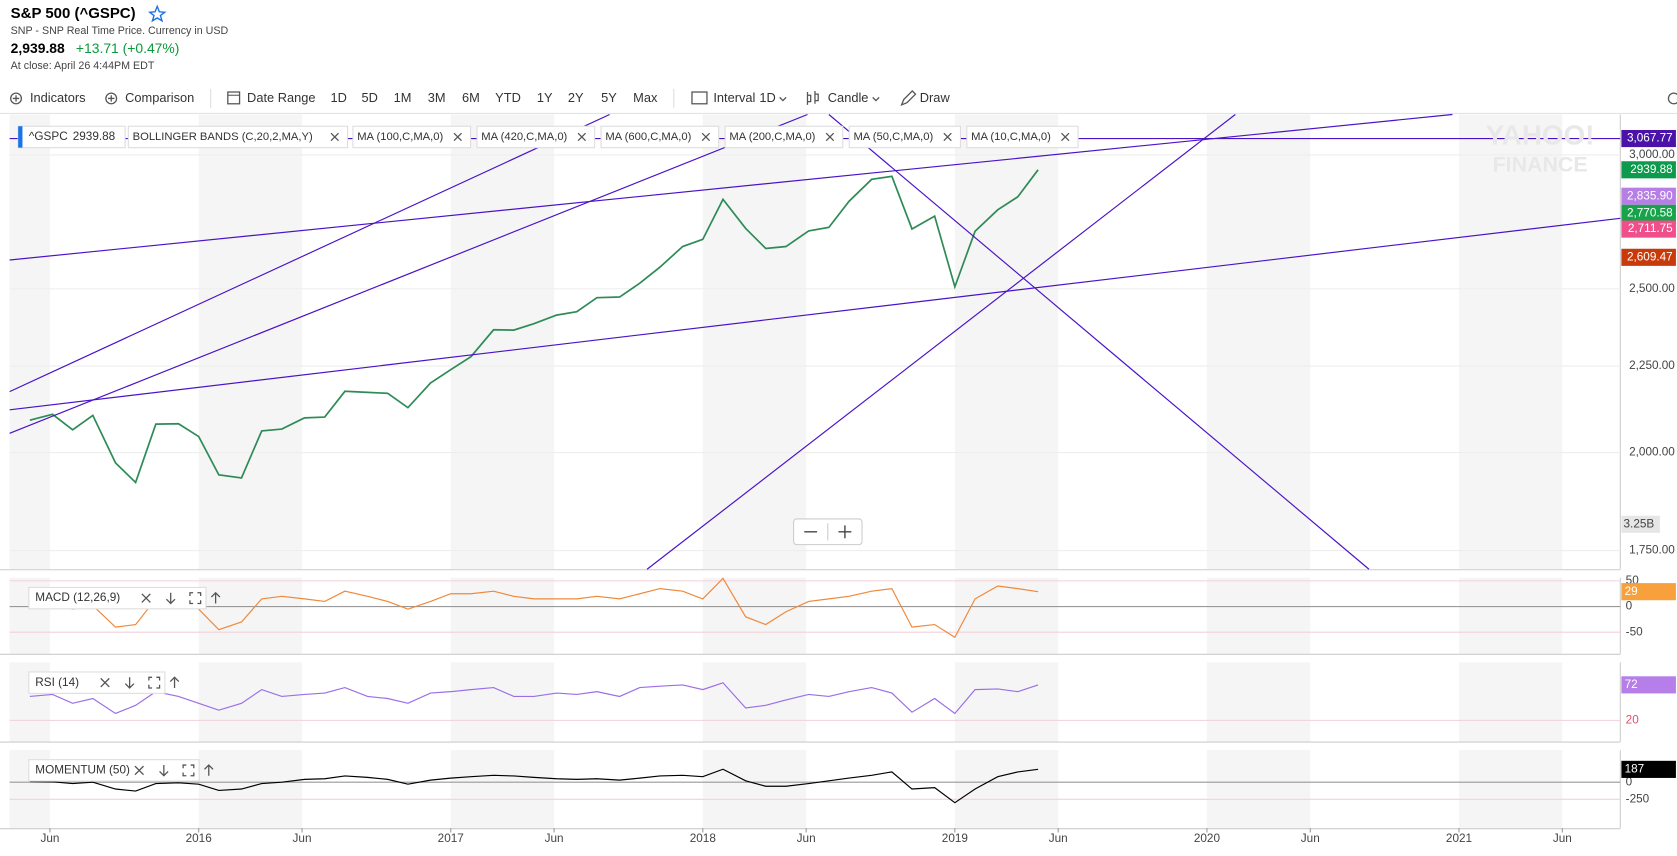 This screenshot has width=1677, height=856. Describe the element at coordinates (1011, 137) in the screenshot. I see `legend-indicator: MA (10,C,MA,0)` at that location.